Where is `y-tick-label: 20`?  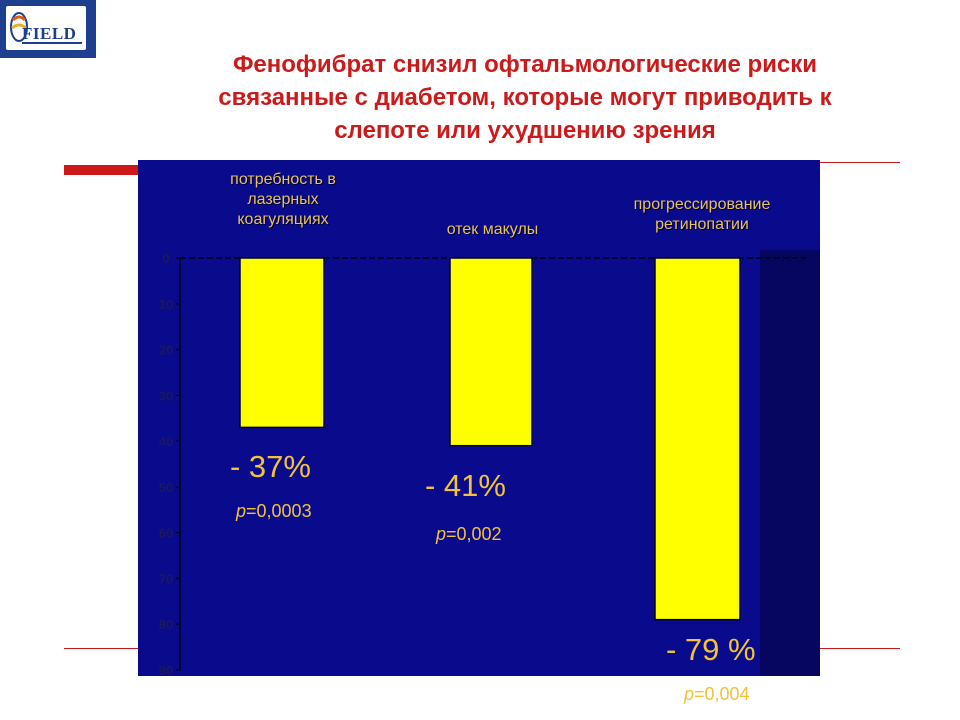
y-tick-label: 20 is located at coordinates (166, 350).